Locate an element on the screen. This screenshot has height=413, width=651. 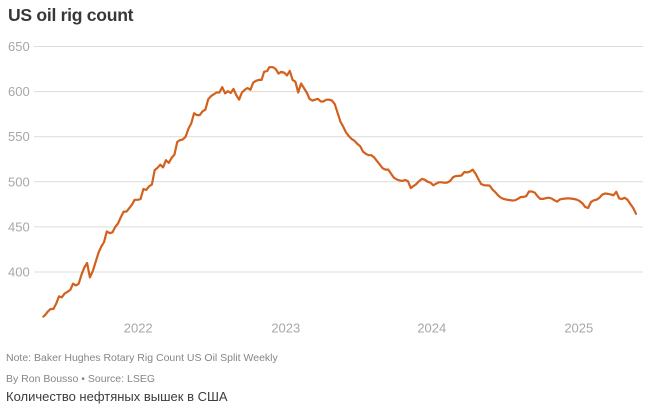
svg-text: 400 is located at coordinates (19, 272).